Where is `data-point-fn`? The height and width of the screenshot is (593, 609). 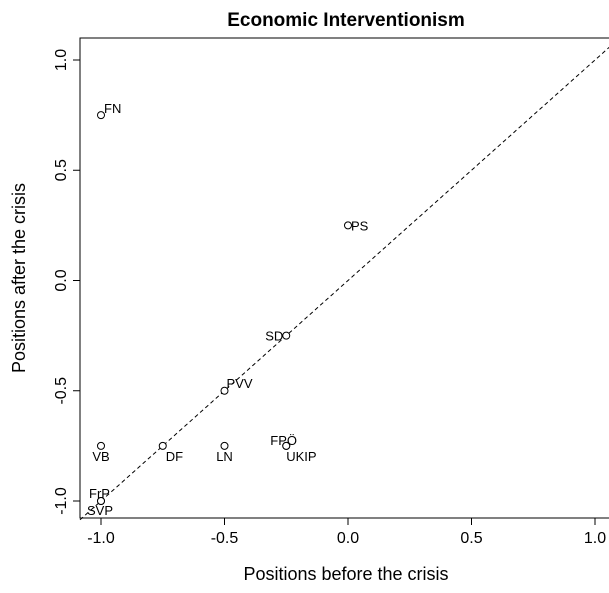 data-point-fn is located at coordinates (101, 115).